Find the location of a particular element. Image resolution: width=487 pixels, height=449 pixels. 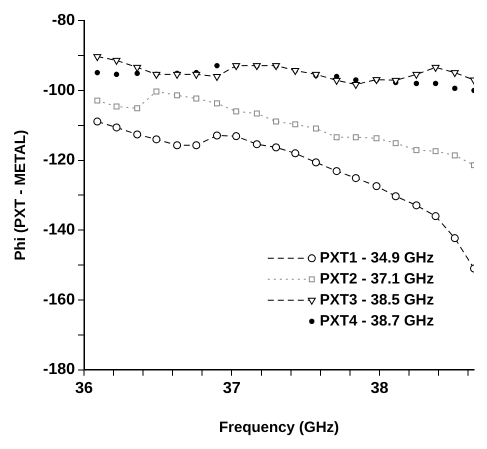

x-tick-label: 37 is located at coordinates (231, 388).